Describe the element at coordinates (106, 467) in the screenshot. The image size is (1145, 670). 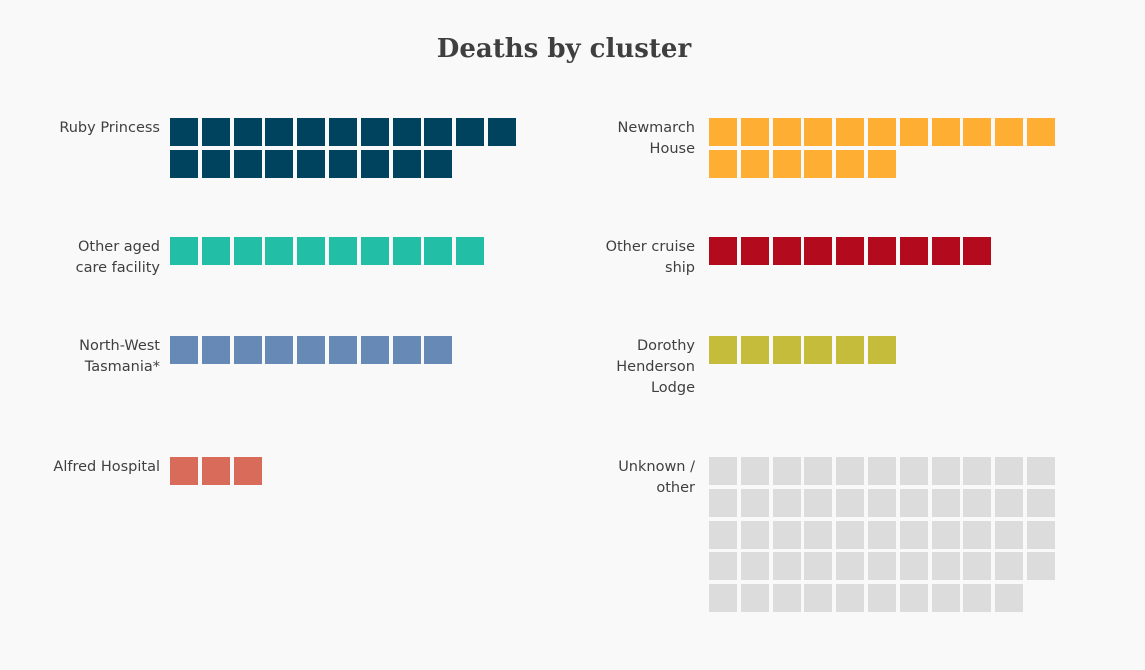
I see `label-line: Alfred Hospital` at that location.